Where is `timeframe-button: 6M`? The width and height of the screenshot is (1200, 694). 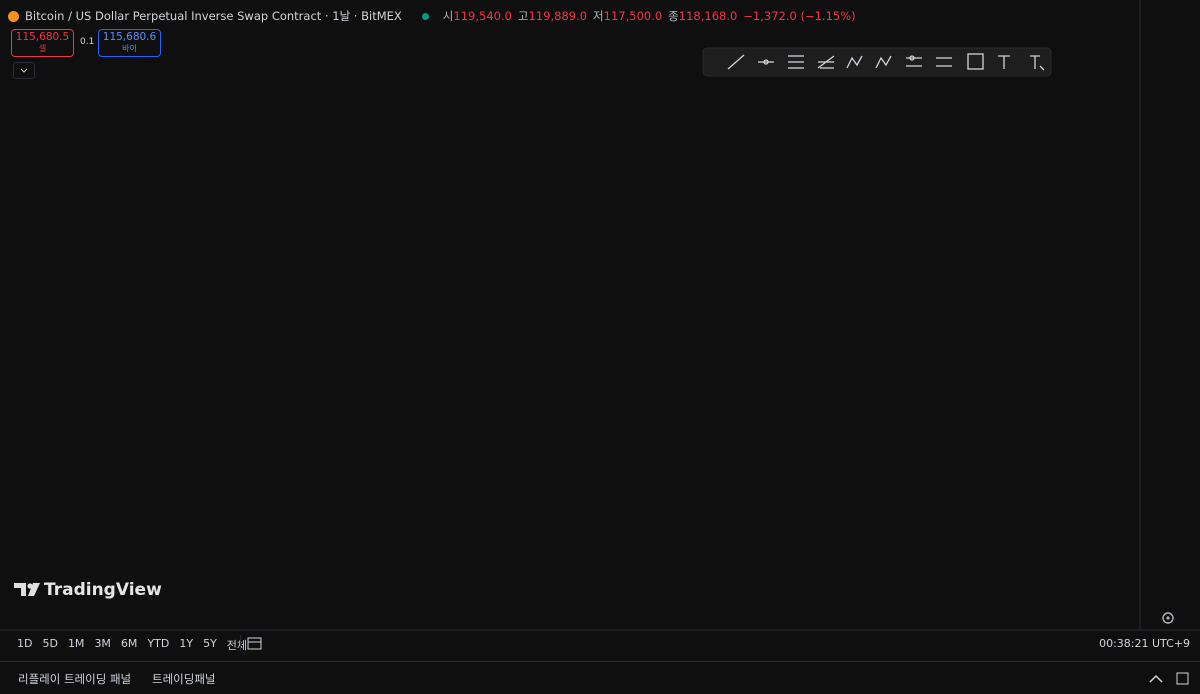 timeframe-button: 6M is located at coordinates (129, 643).